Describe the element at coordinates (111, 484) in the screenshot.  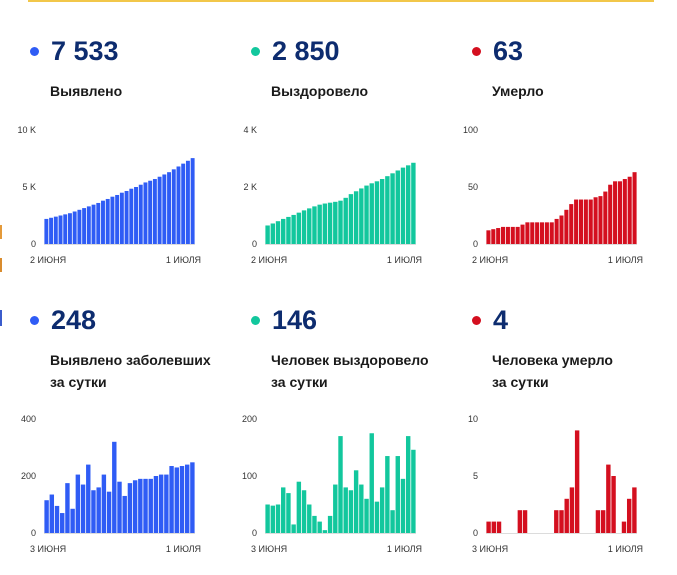
I see `chart-detected-daily: 0 200 400 3 ИЮНЯ 1 ИЮЛЯ` at that location.